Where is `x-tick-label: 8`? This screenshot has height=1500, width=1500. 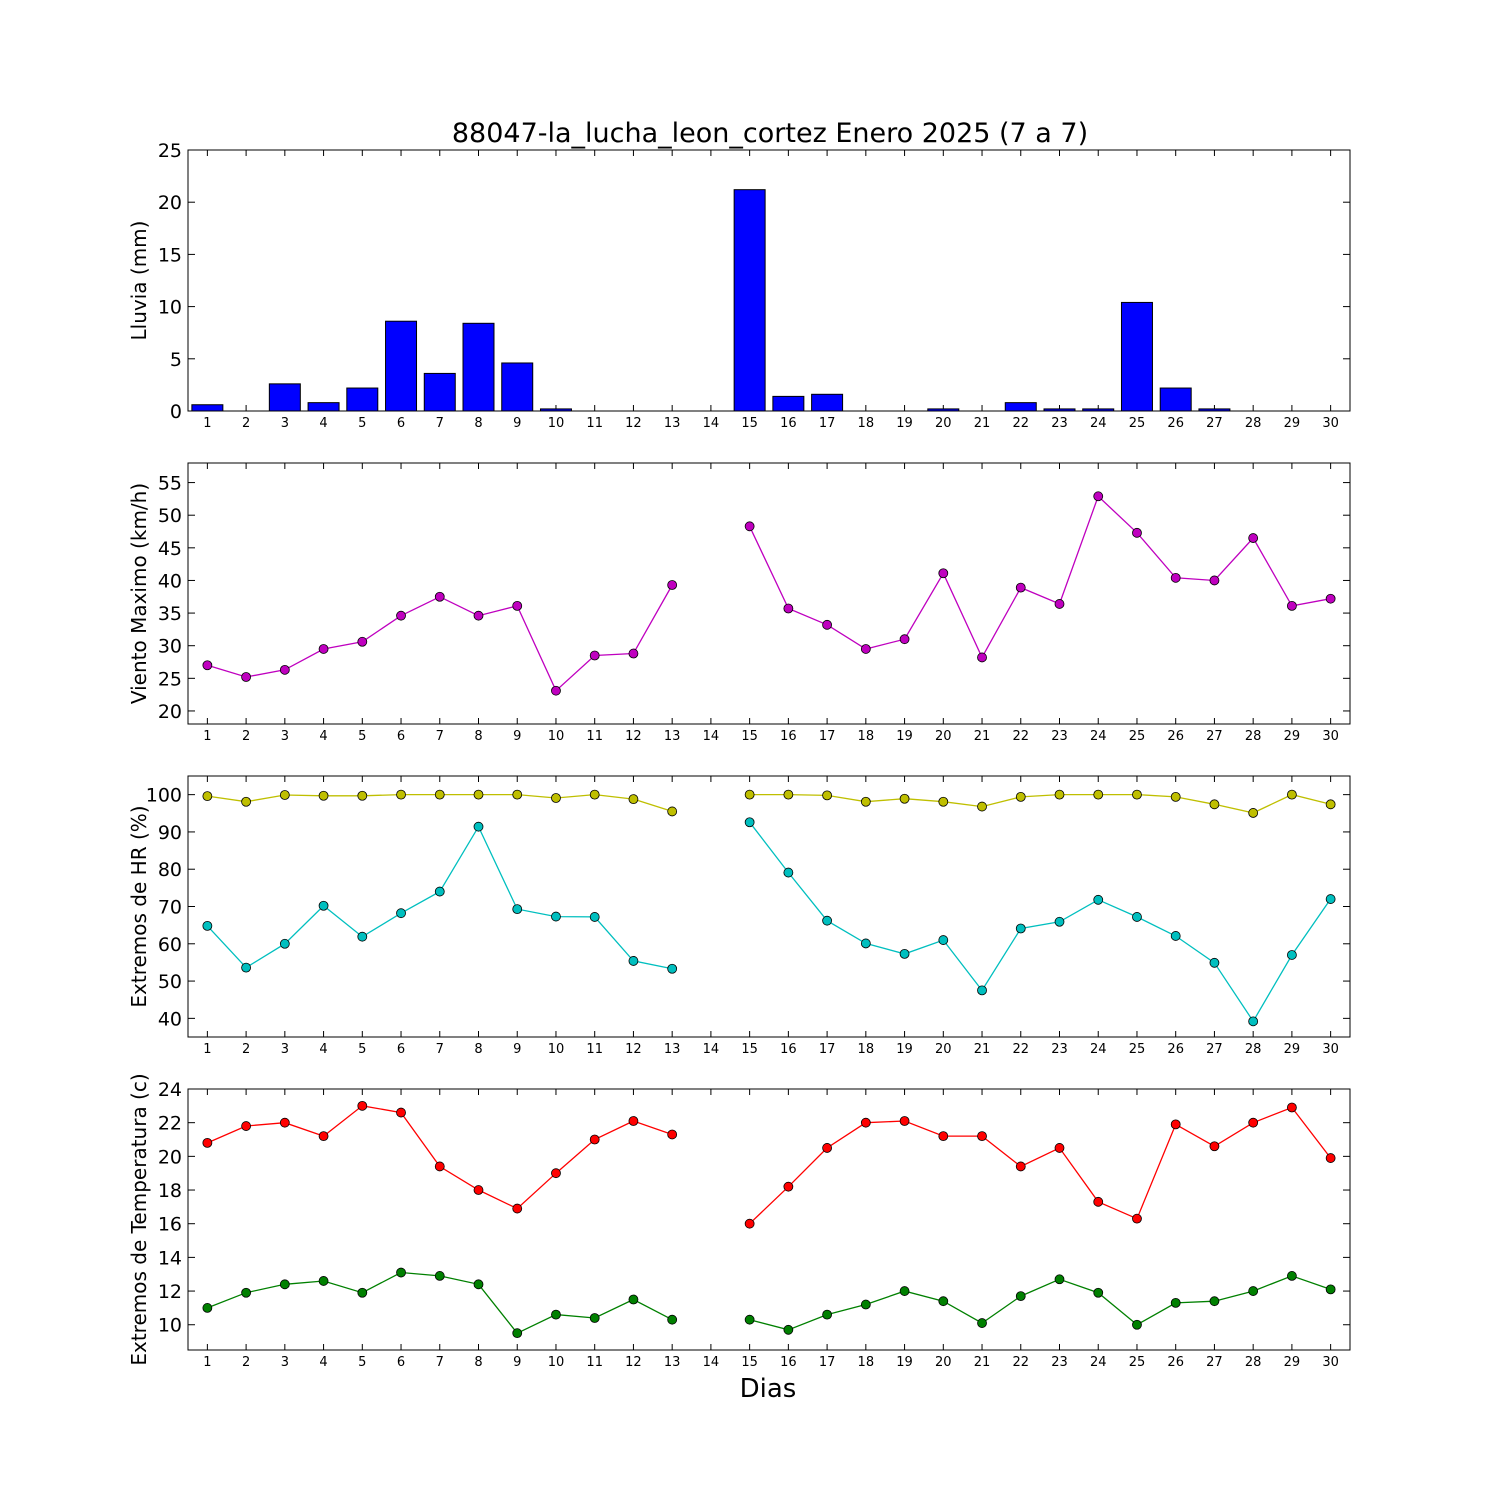 x-tick-label: 8 is located at coordinates (478, 1362).